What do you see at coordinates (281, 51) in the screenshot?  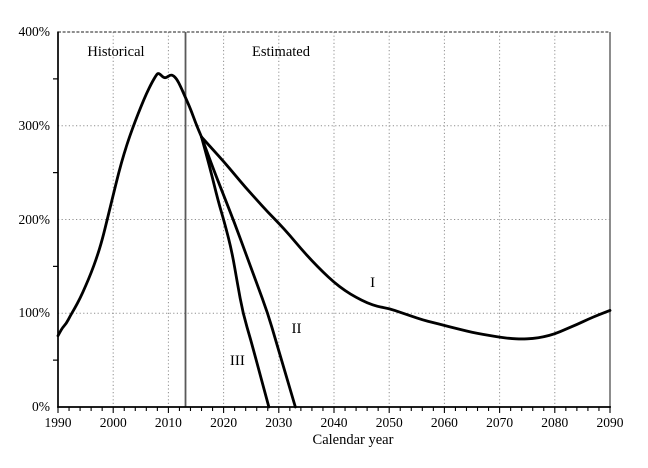 I see `region-label-estimated: Estimated` at bounding box center [281, 51].